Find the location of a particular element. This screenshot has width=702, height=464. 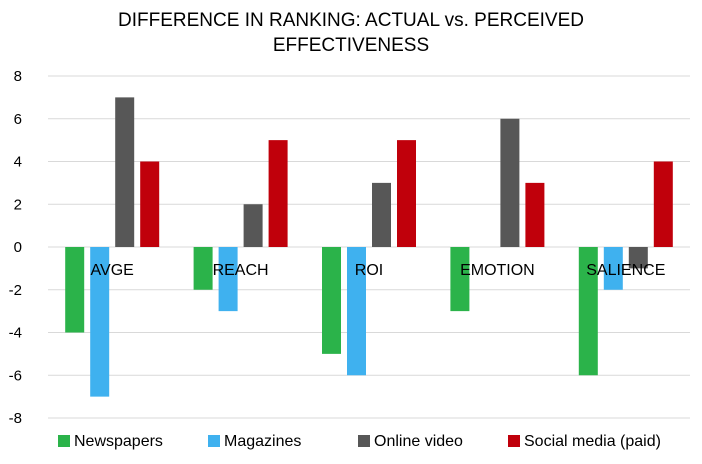

chart-title-line-2: EFFECTIVENESS is located at coordinates (351, 45).